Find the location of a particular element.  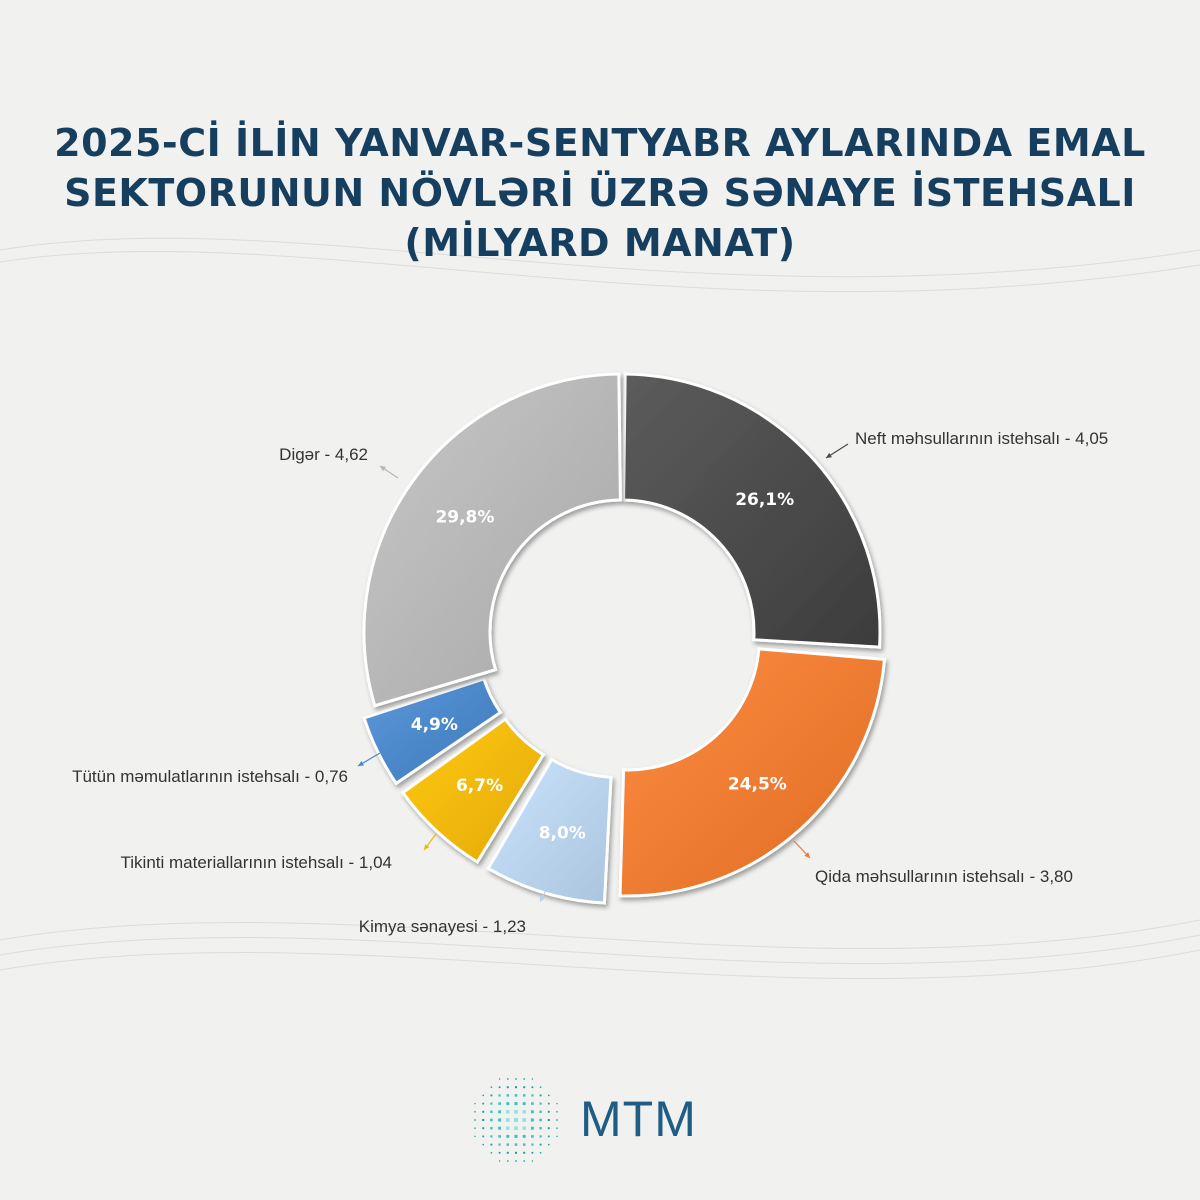

slice-callout-label: Digər - 4,62 is located at coordinates (323, 454).